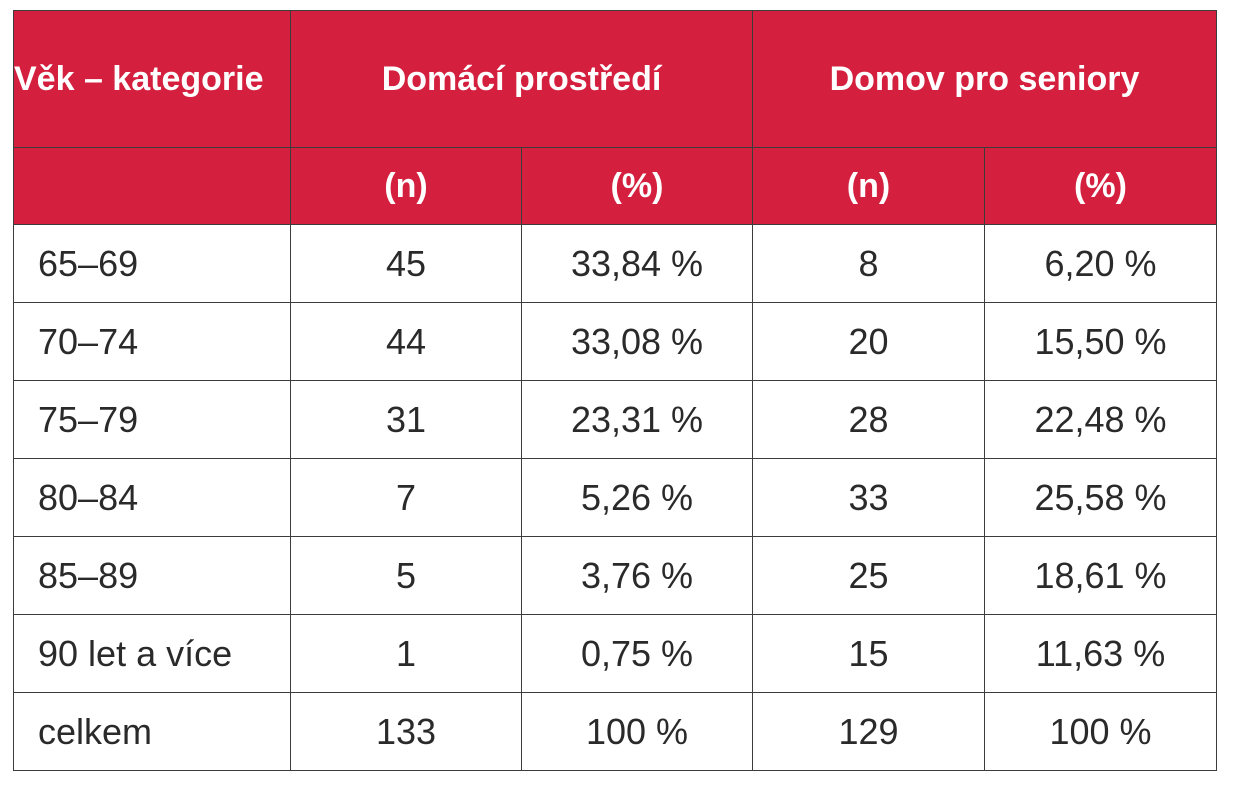  Describe the element at coordinates (637, 575) in the screenshot. I see `home-pct-cell: 3,76 %` at that location.